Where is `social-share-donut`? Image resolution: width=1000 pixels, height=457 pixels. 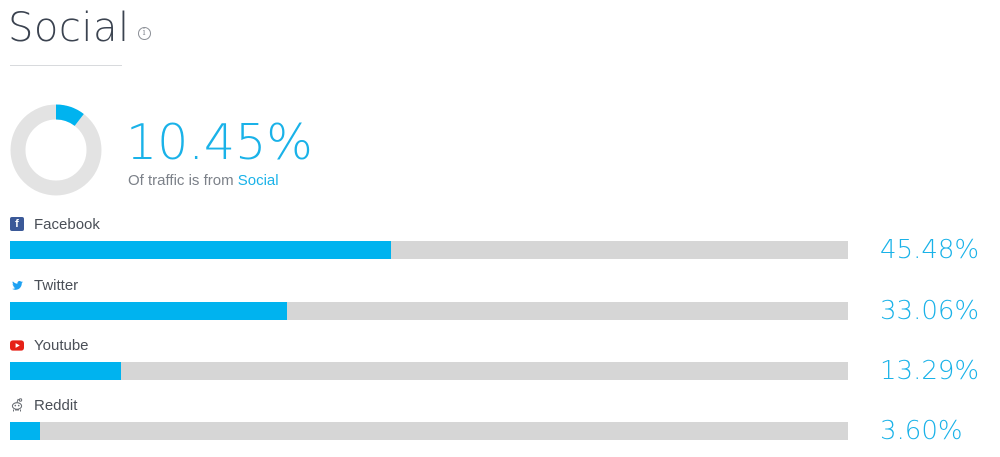 social-share-donut is located at coordinates (56, 150).